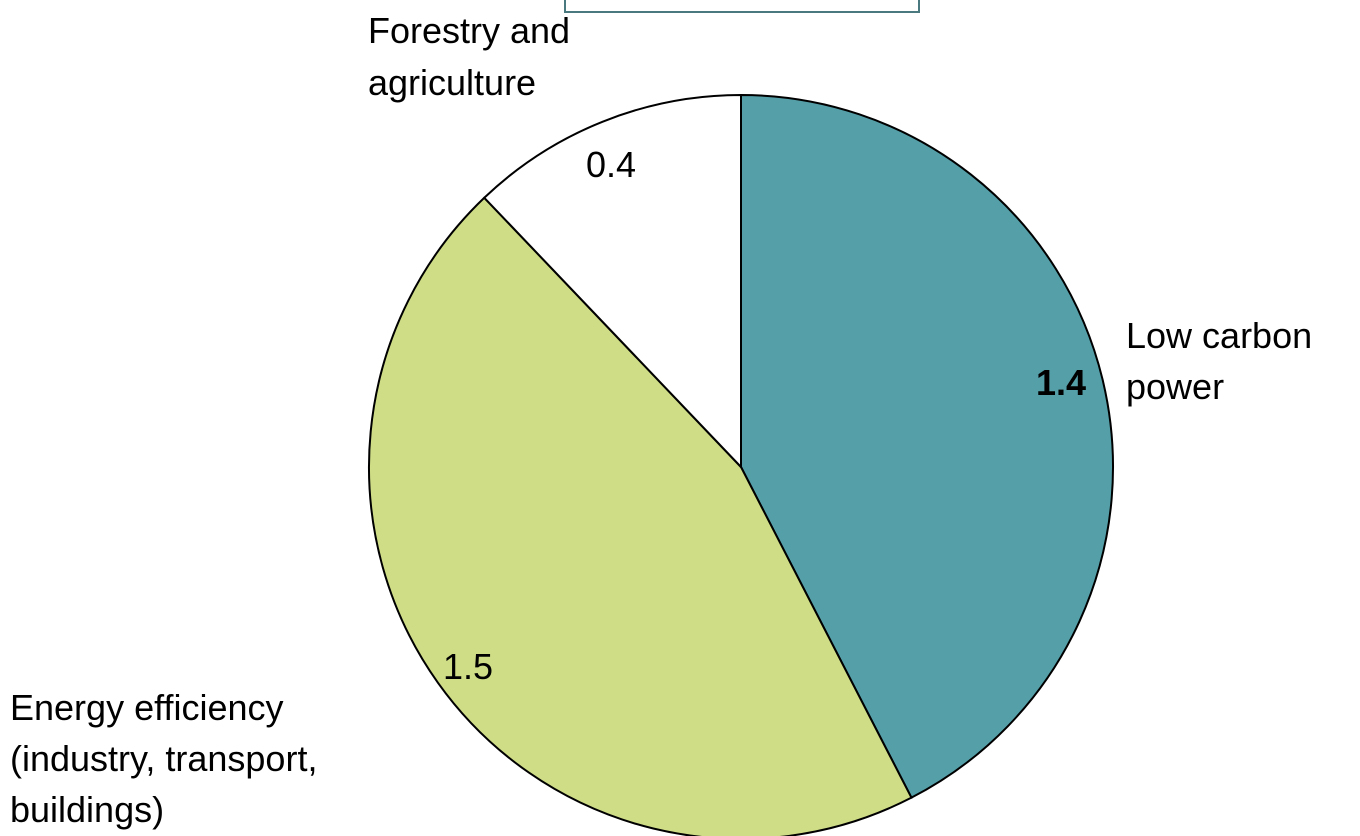  What do you see at coordinates (1175, 386) in the screenshot?
I see `category-label-low-carbon-line2: power` at bounding box center [1175, 386].